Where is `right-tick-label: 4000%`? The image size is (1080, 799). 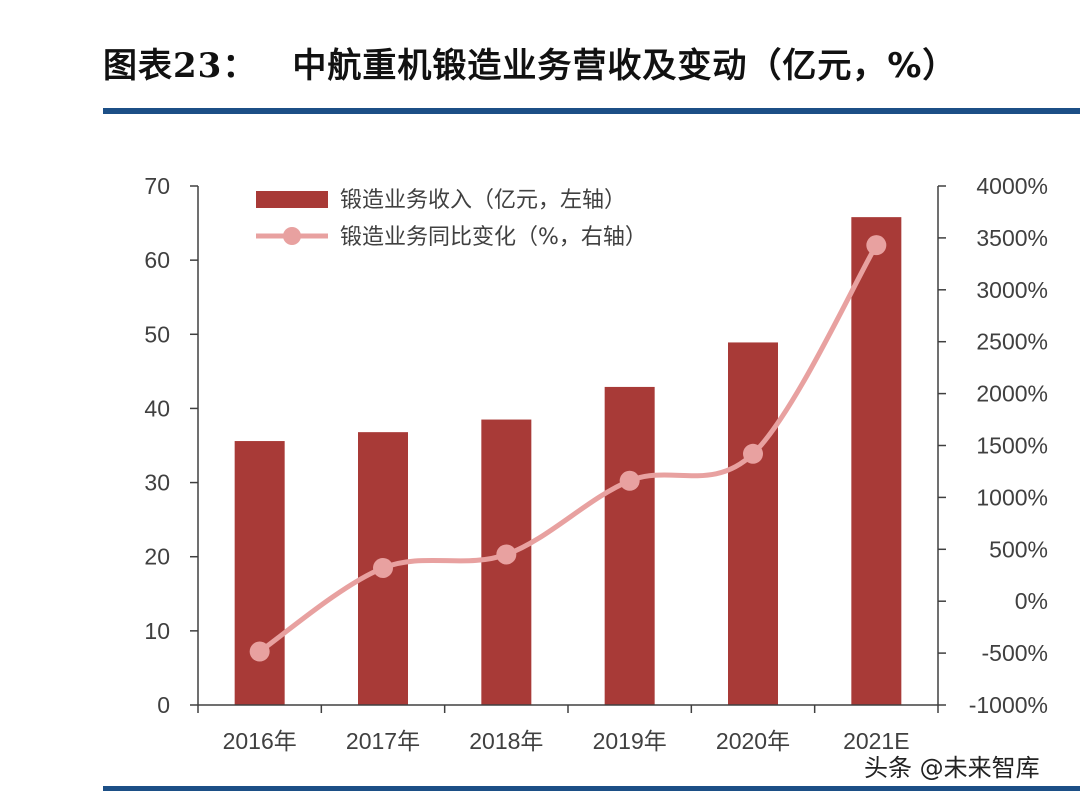 right-tick-label: 4000% is located at coordinates (1012, 186).